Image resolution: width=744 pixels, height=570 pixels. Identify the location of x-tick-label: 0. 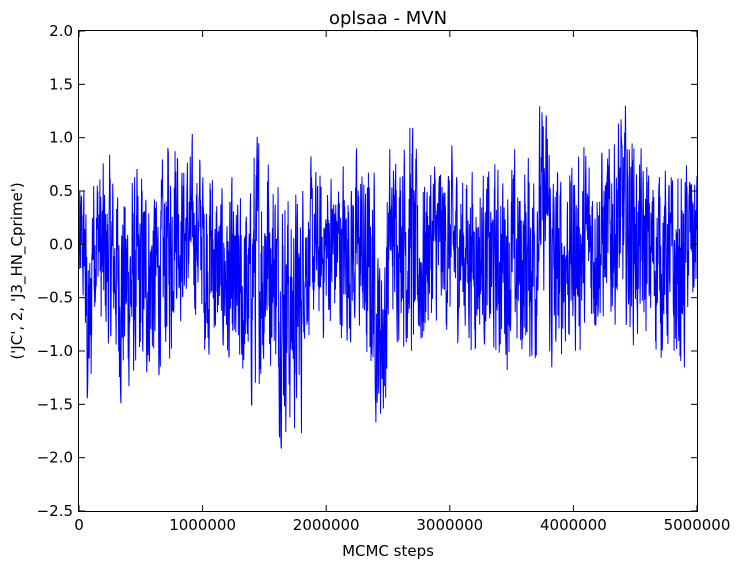
(79, 525).